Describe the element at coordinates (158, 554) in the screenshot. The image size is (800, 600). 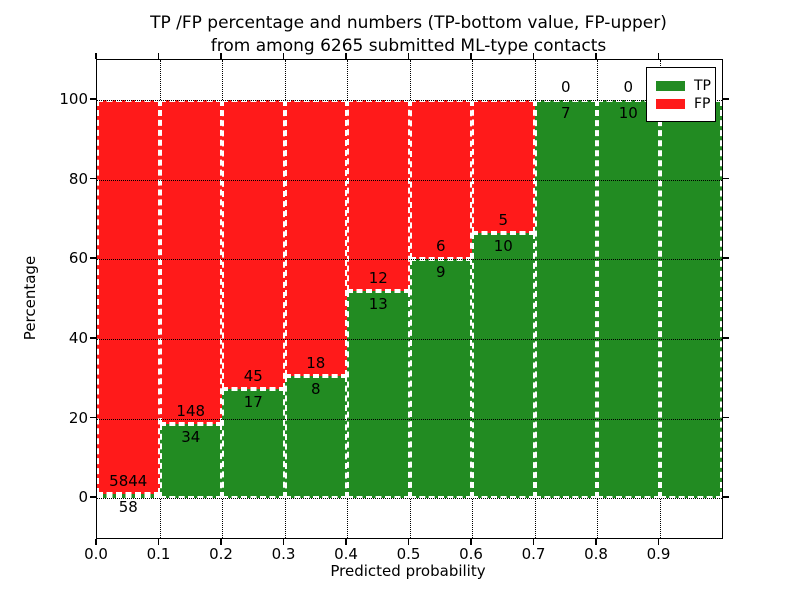
I see `x-tick-label: 0.1` at that location.